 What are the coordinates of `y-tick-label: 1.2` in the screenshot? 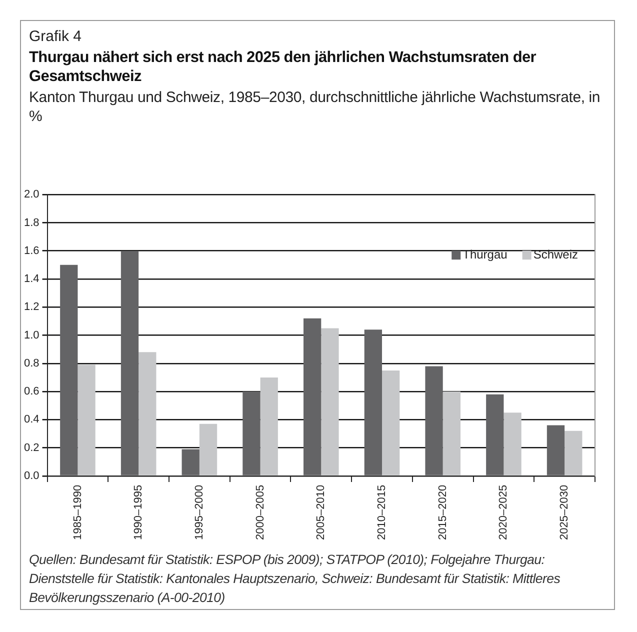 It's located at (32, 307).